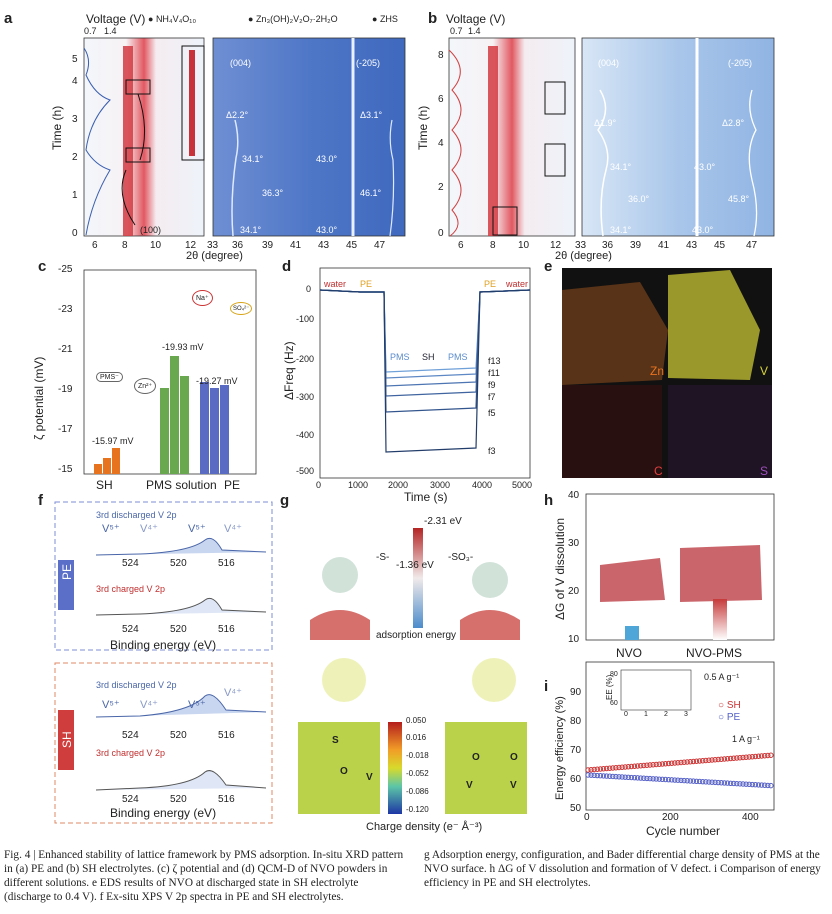  Describe the element at coordinates (658, 471) in the screenshot. I see `e-c: C` at that location.